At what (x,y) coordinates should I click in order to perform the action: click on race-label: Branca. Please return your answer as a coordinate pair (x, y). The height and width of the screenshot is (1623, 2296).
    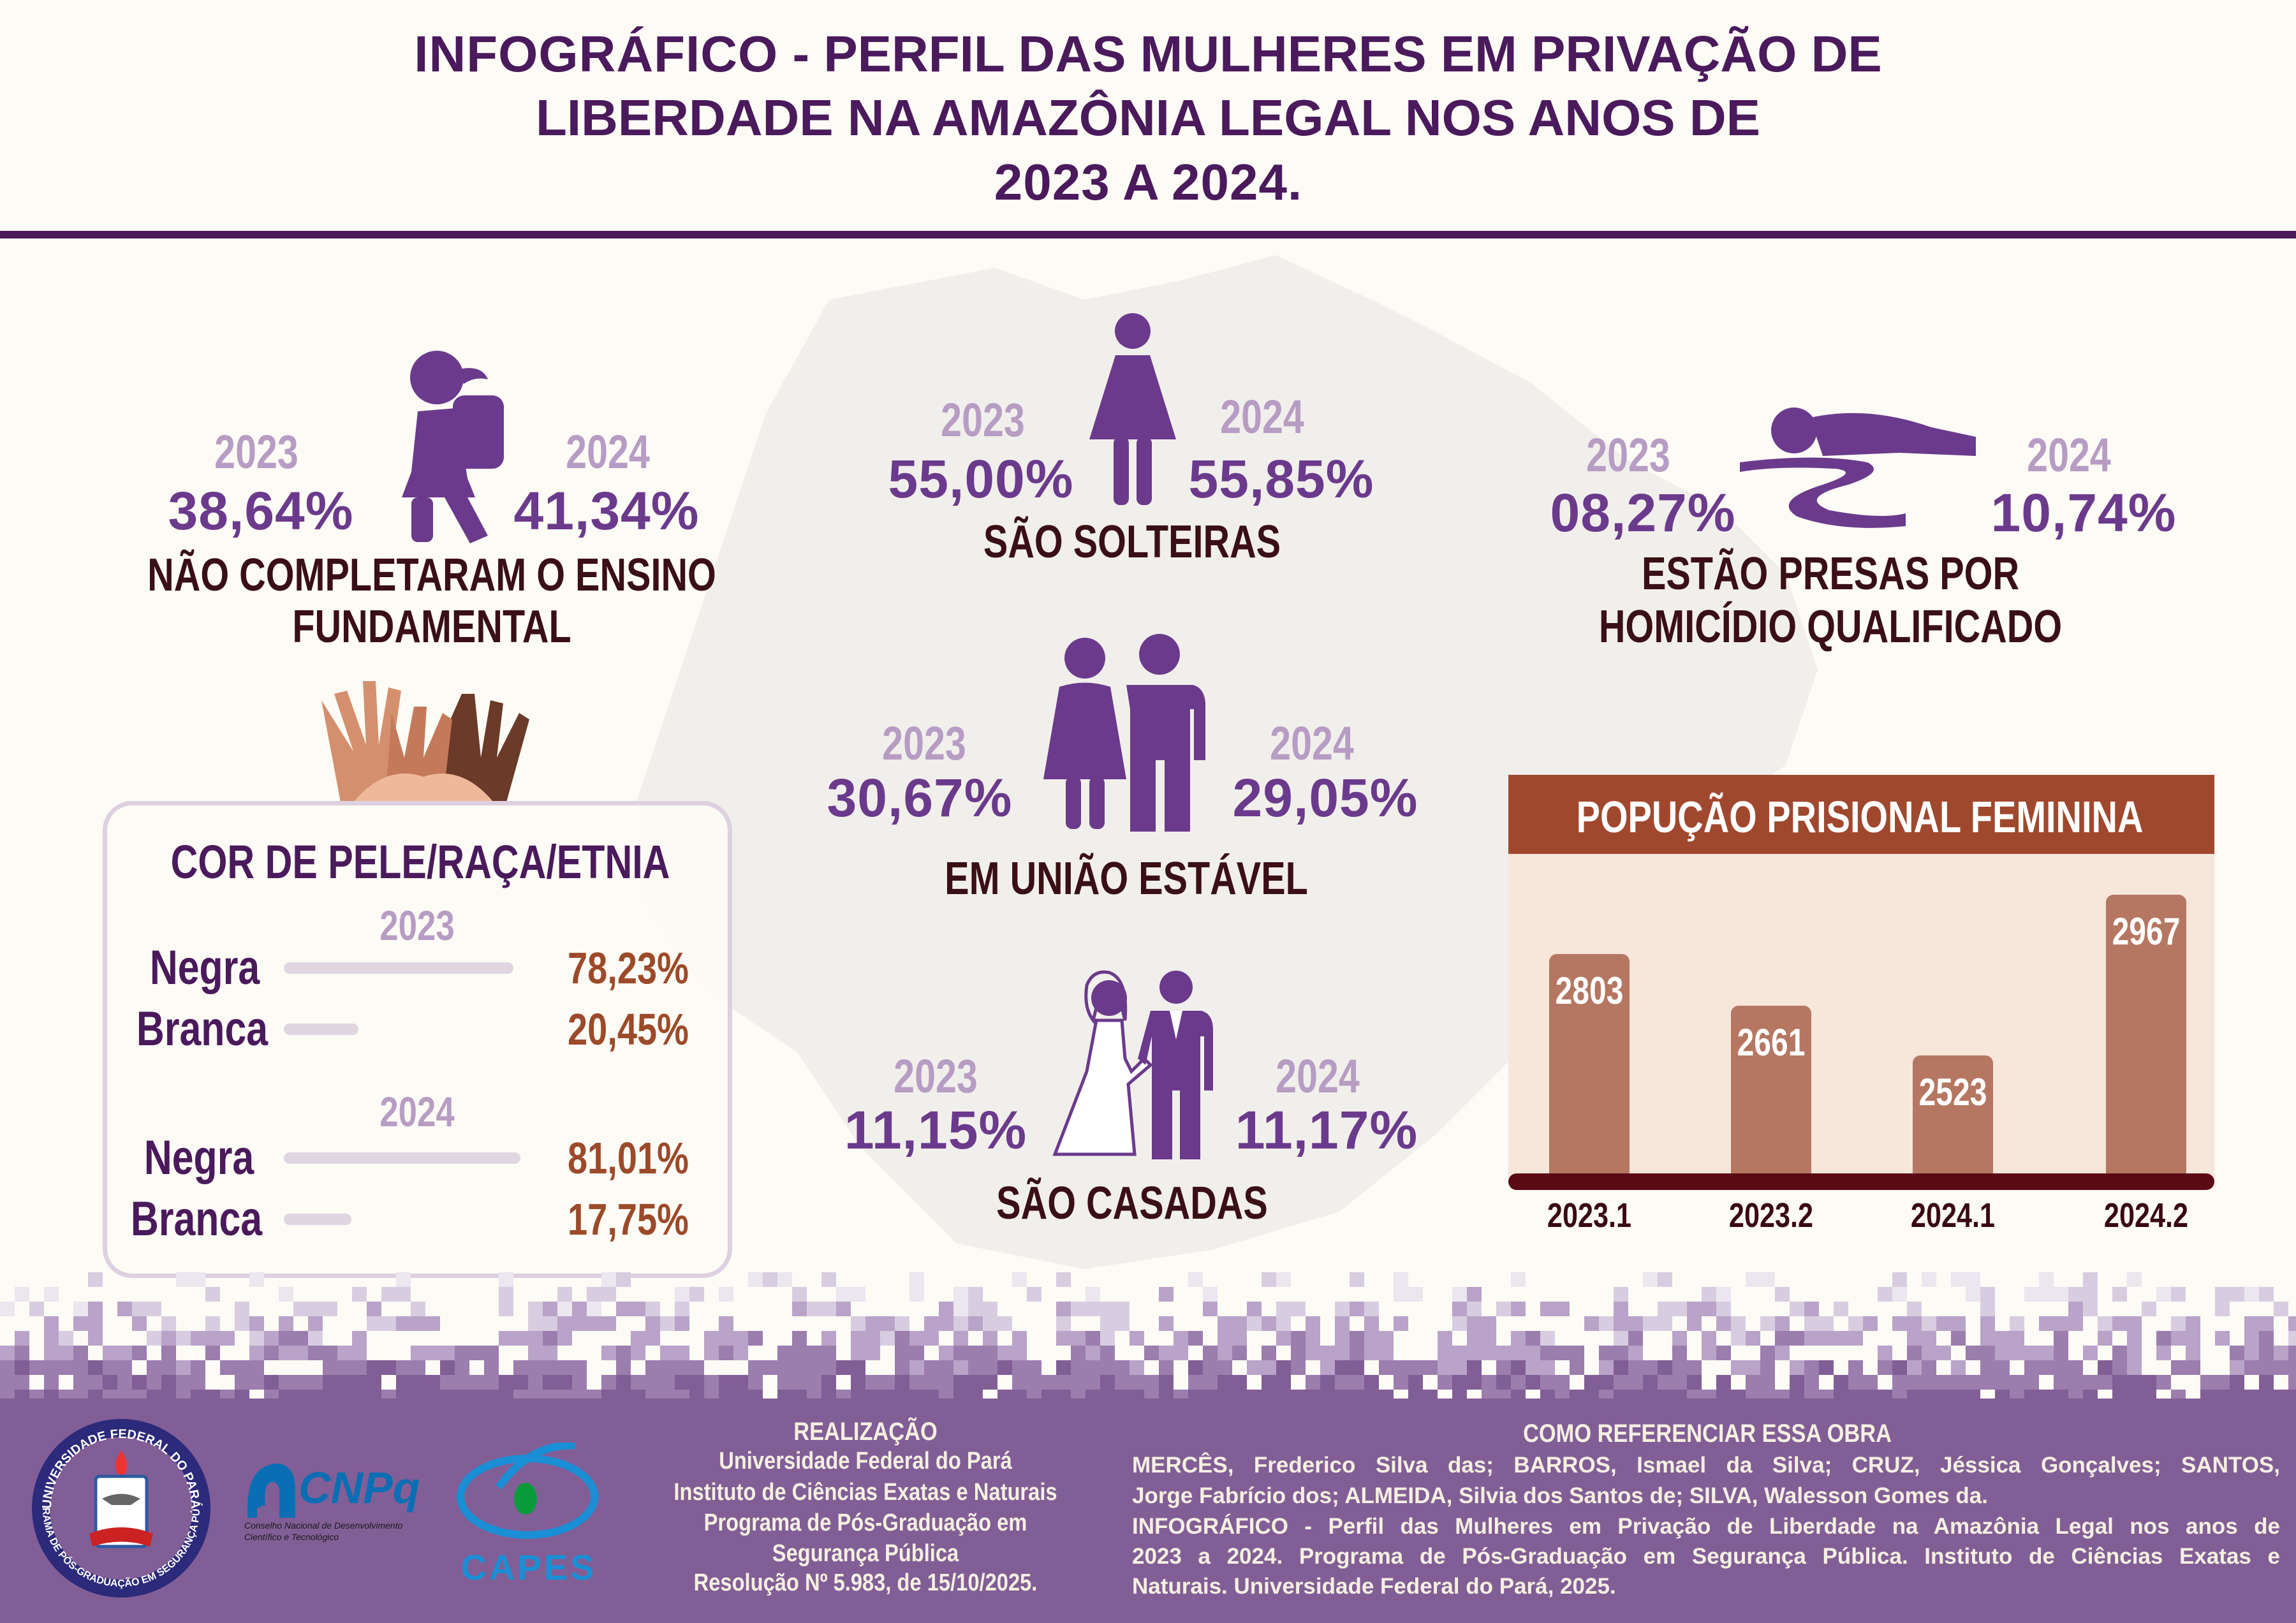
    Looking at the image, I should click on (196, 1219).